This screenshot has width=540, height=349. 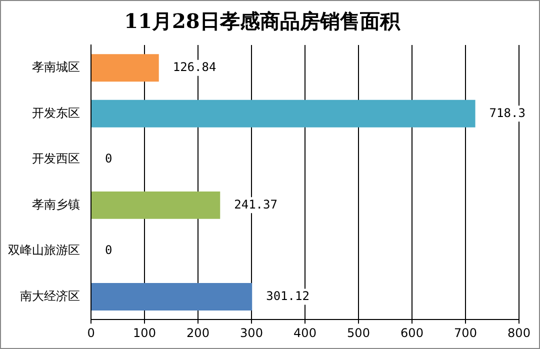 What do you see at coordinates (288, 295) in the screenshot?
I see `data-label: 301.12` at bounding box center [288, 295].